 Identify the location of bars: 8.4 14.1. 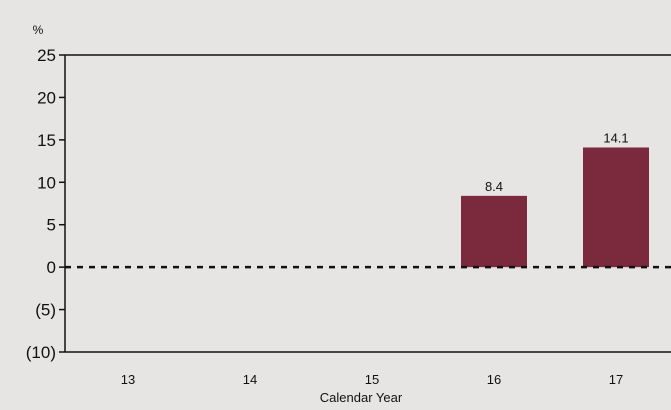
(555, 199).